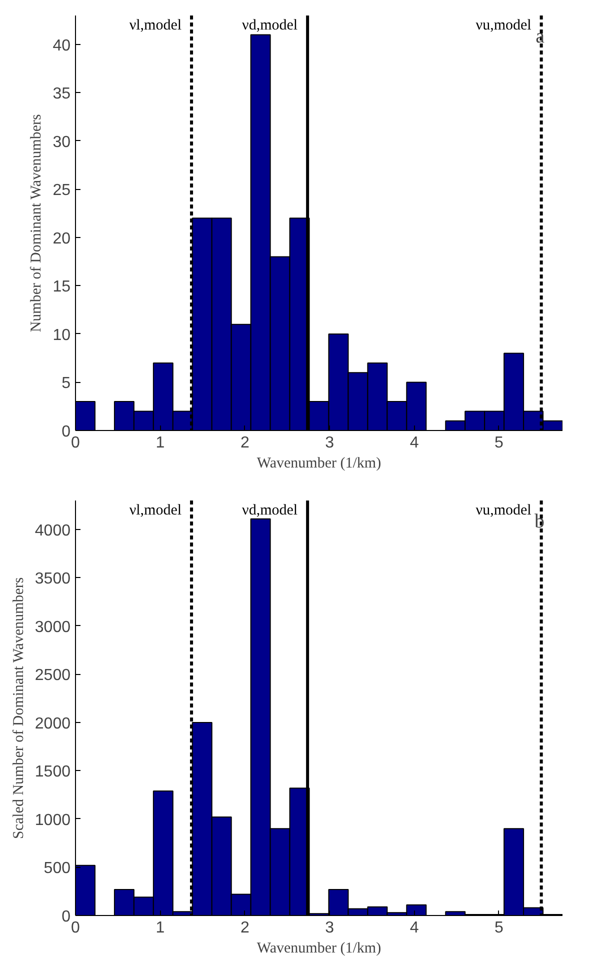  What do you see at coordinates (61, 287) in the screenshot?
I see `y-tick-label: 15` at bounding box center [61, 287].